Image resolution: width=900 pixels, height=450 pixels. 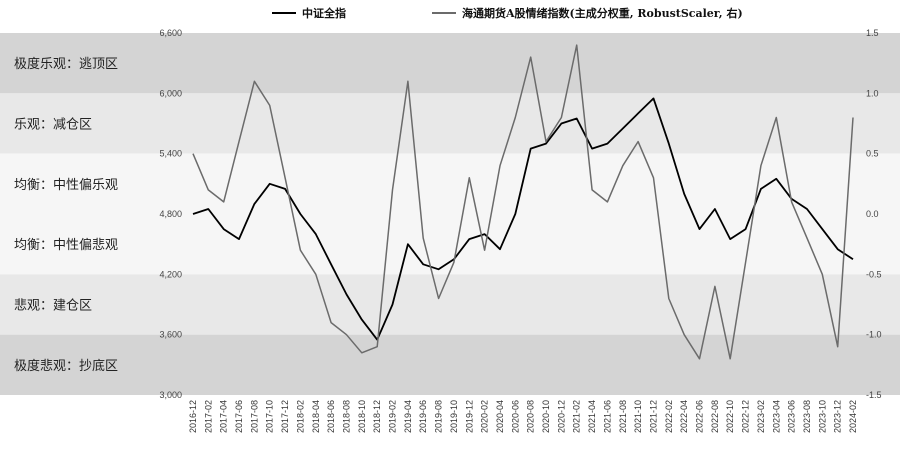 What do you see at coordinates (653, 416) in the screenshot?
I see `x-tick-30: 2021-12` at bounding box center [653, 416].